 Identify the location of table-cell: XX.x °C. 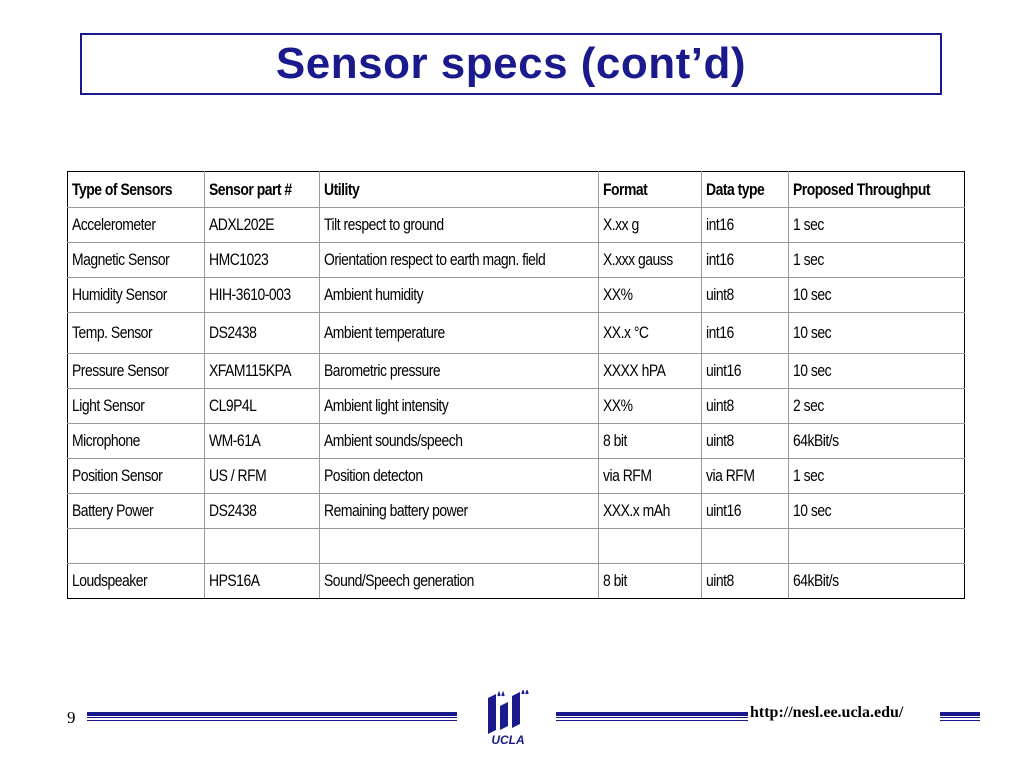
(649, 333).